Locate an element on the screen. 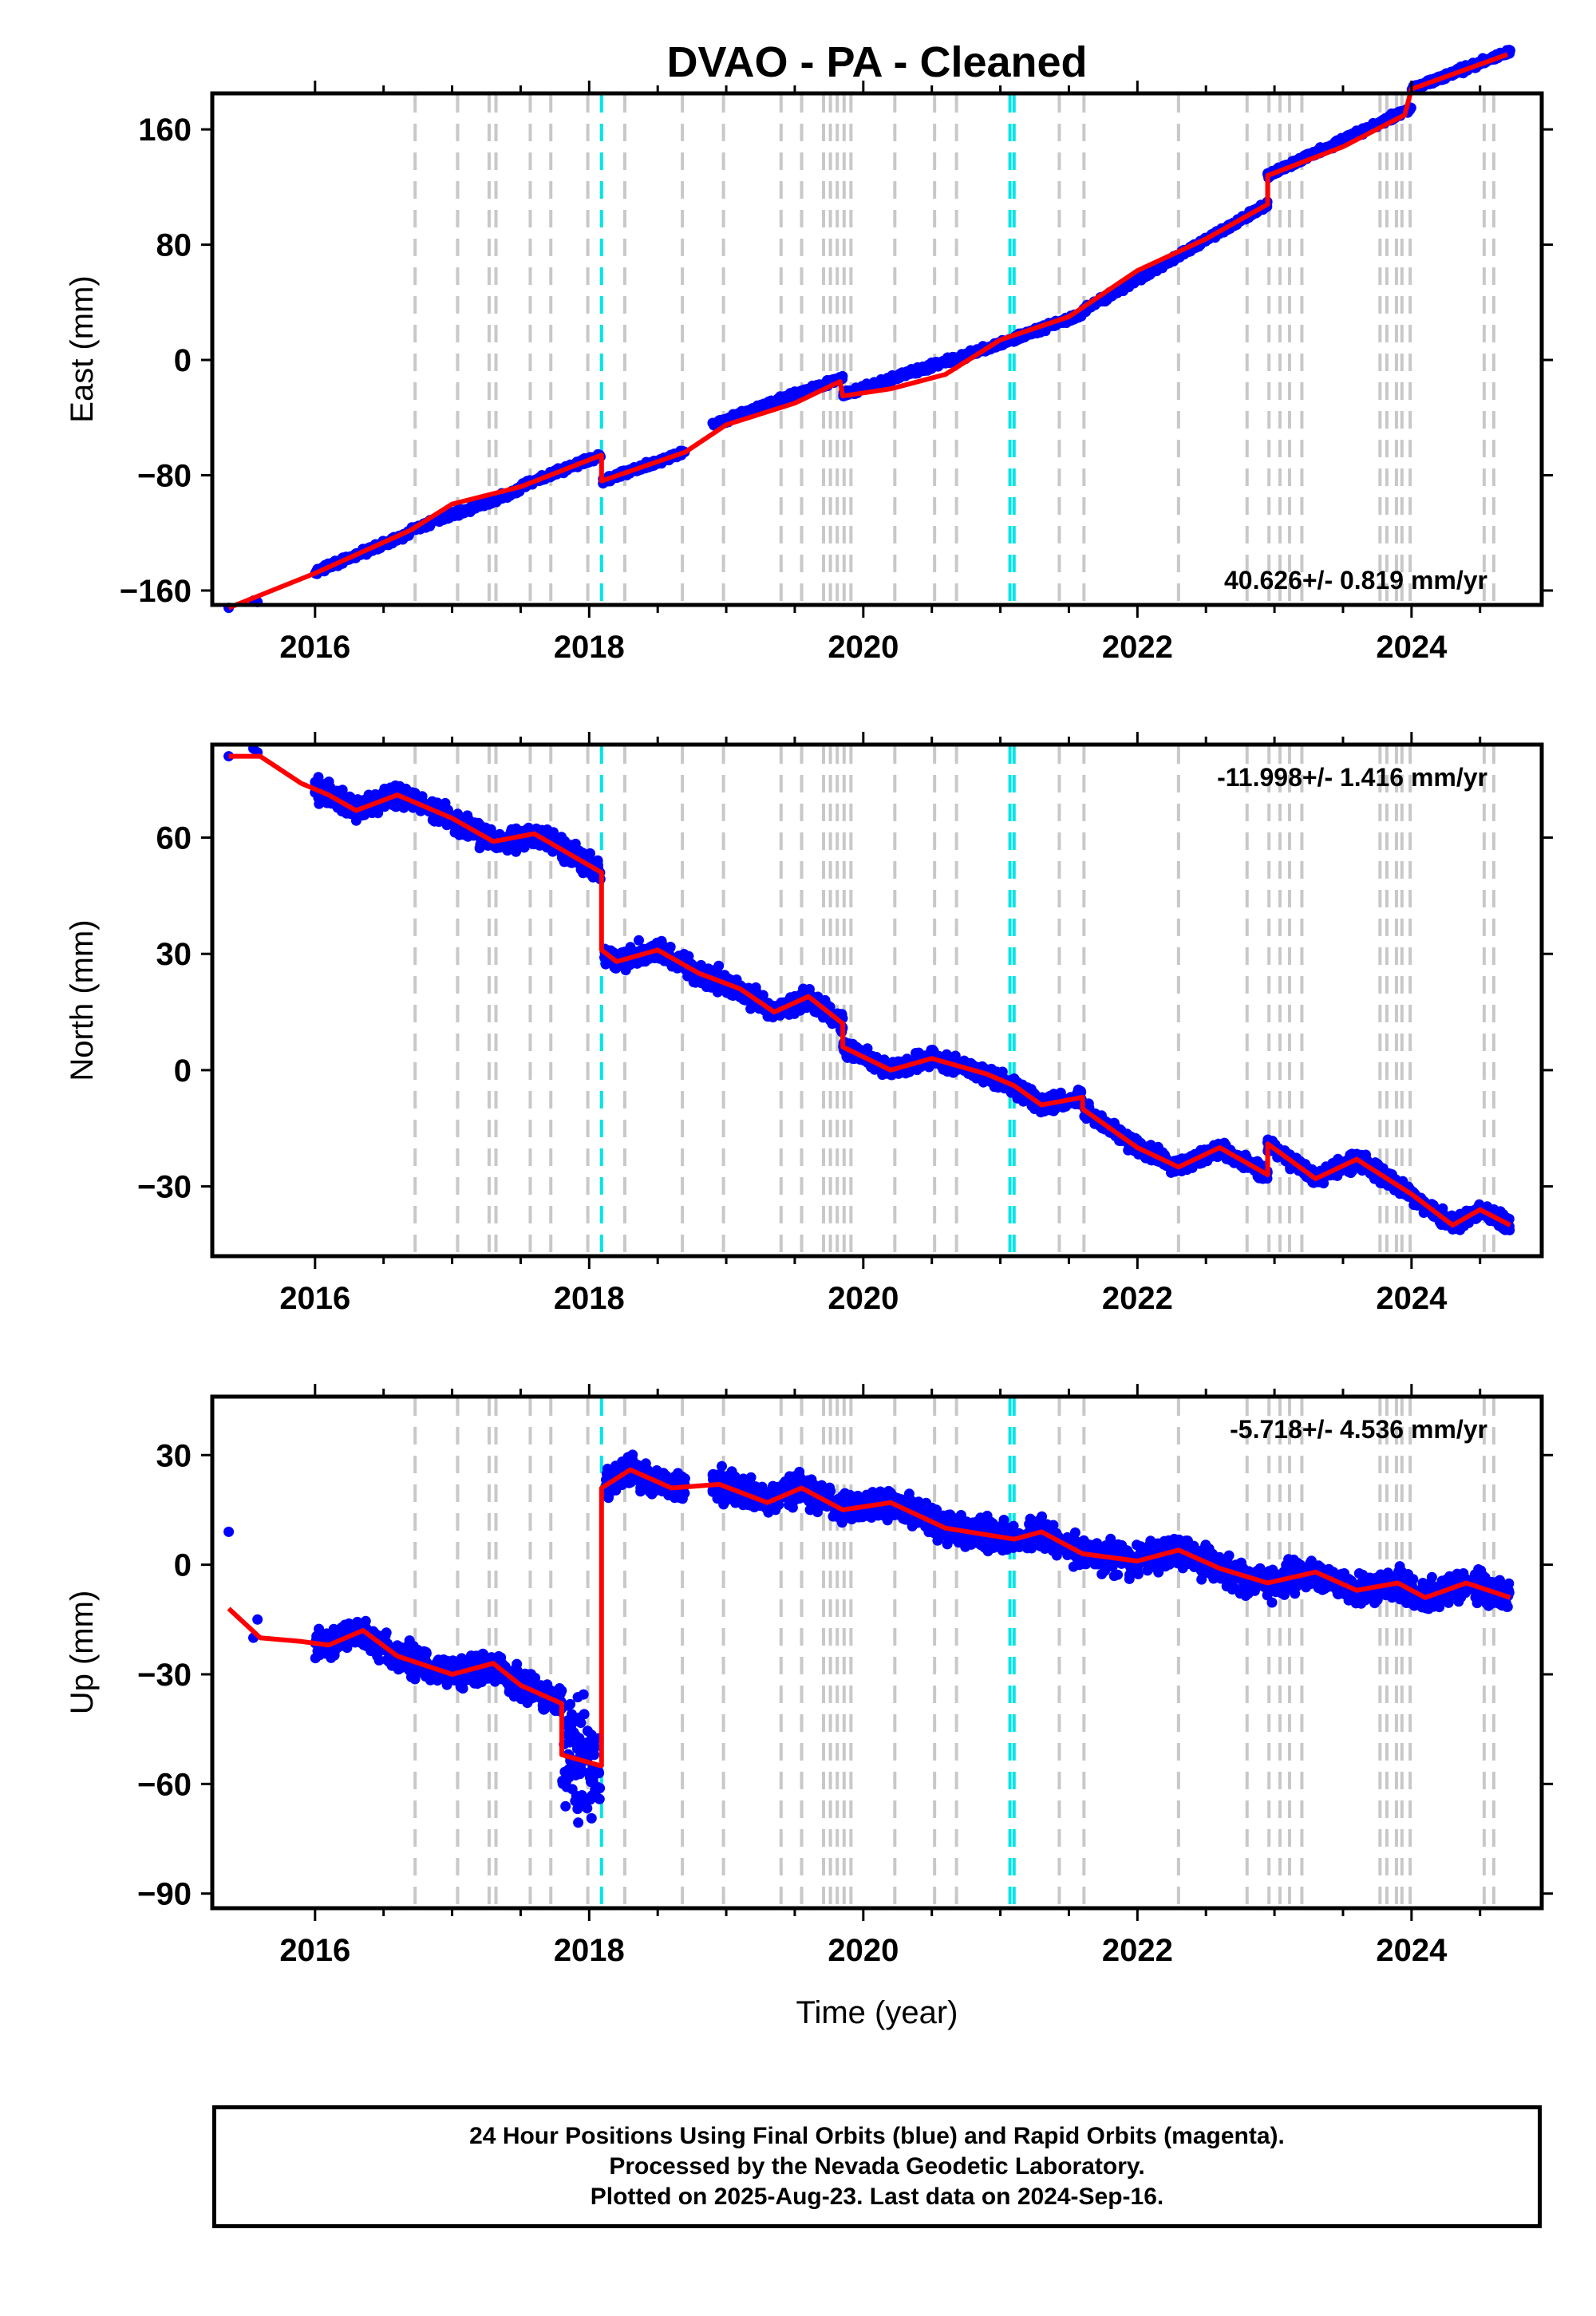  rate-annotation: 40.626+/- 0.819 mm/yr is located at coordinates (1355, 580).